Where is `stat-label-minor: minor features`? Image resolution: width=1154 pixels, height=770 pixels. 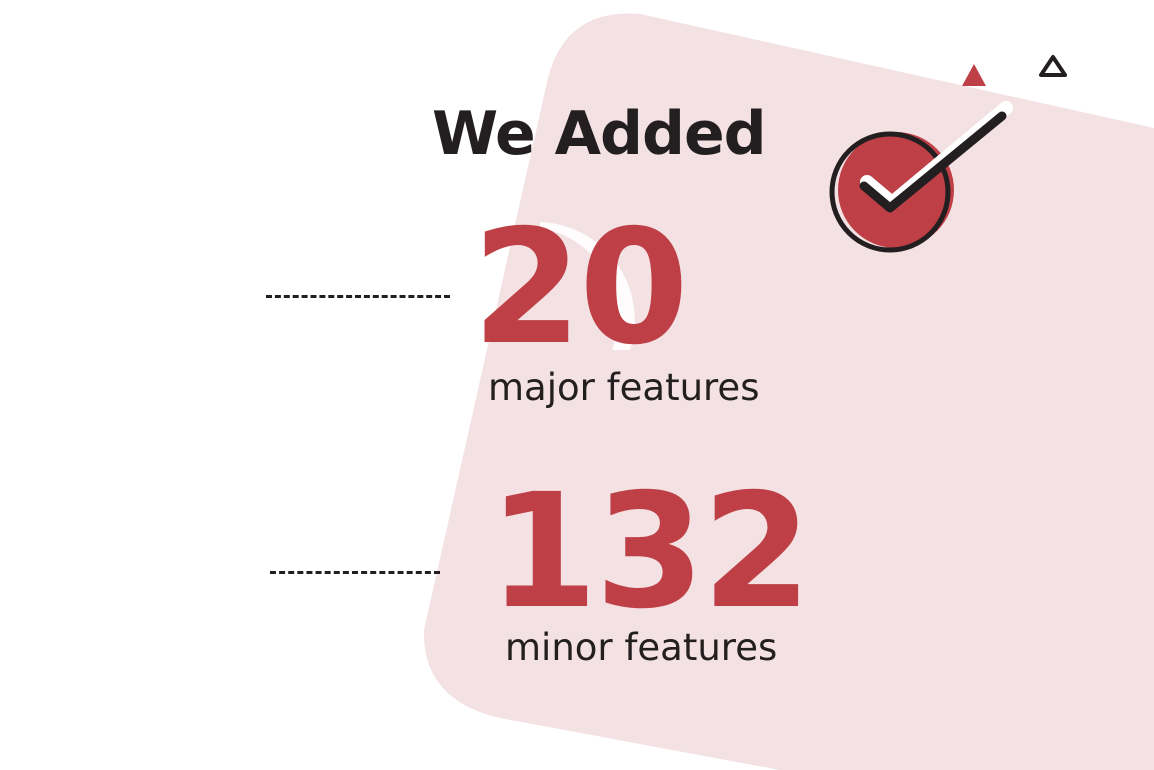
stat-label-minor: minor features is located at coordinates (641, 648).